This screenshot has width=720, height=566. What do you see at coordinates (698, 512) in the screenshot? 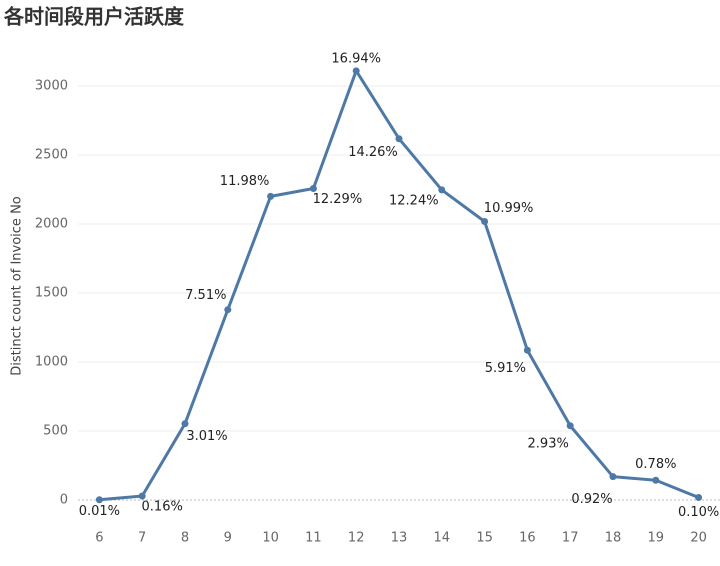
I see `value-label: 0.10%` at bounding box center [698, 512].